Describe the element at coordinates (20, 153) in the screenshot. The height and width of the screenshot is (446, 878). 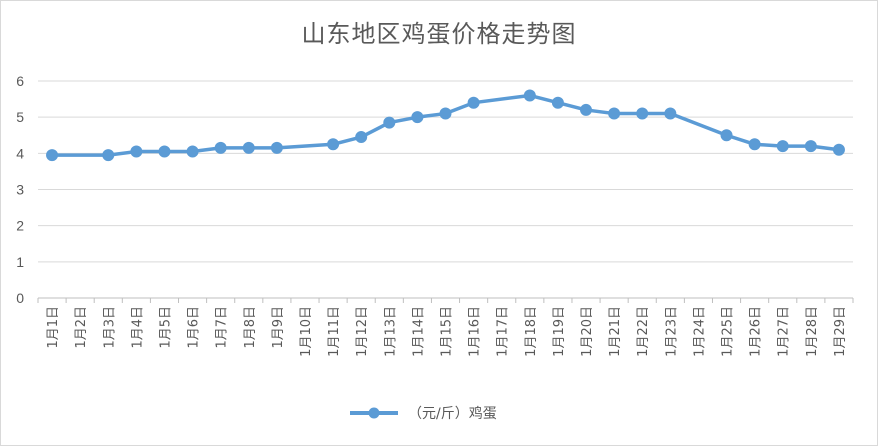
I see `y-tick-label: 4` at that location.